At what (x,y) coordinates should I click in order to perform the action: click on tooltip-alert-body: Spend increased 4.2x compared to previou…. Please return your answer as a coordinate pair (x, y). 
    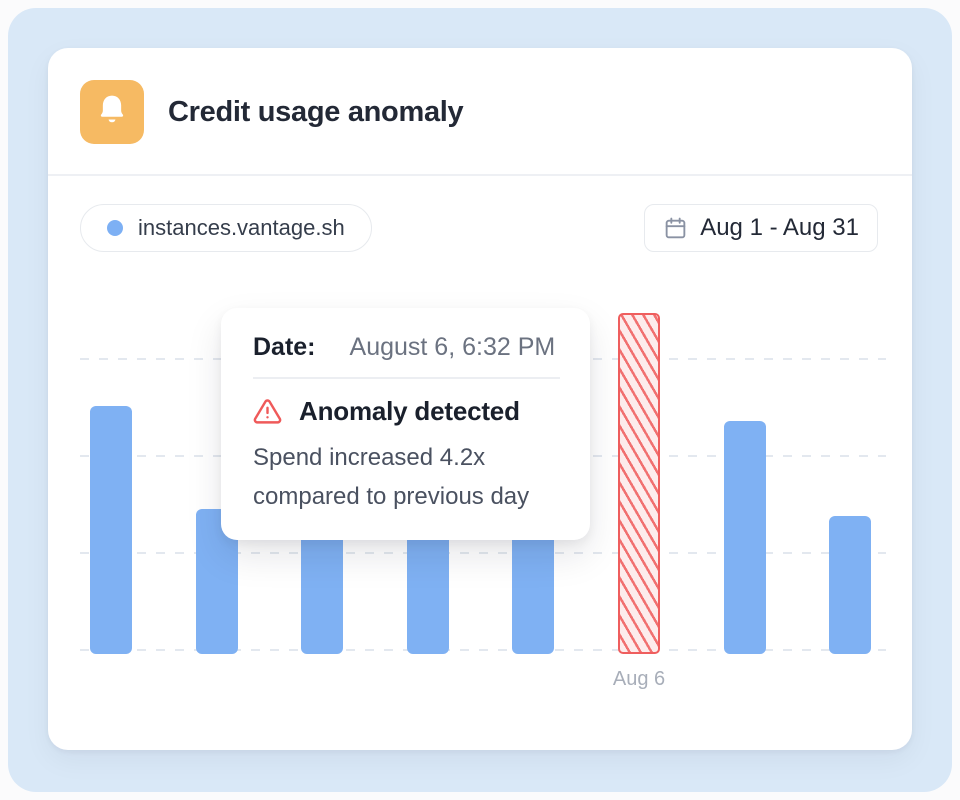
    Looking at the image, I should click on (391, 477).